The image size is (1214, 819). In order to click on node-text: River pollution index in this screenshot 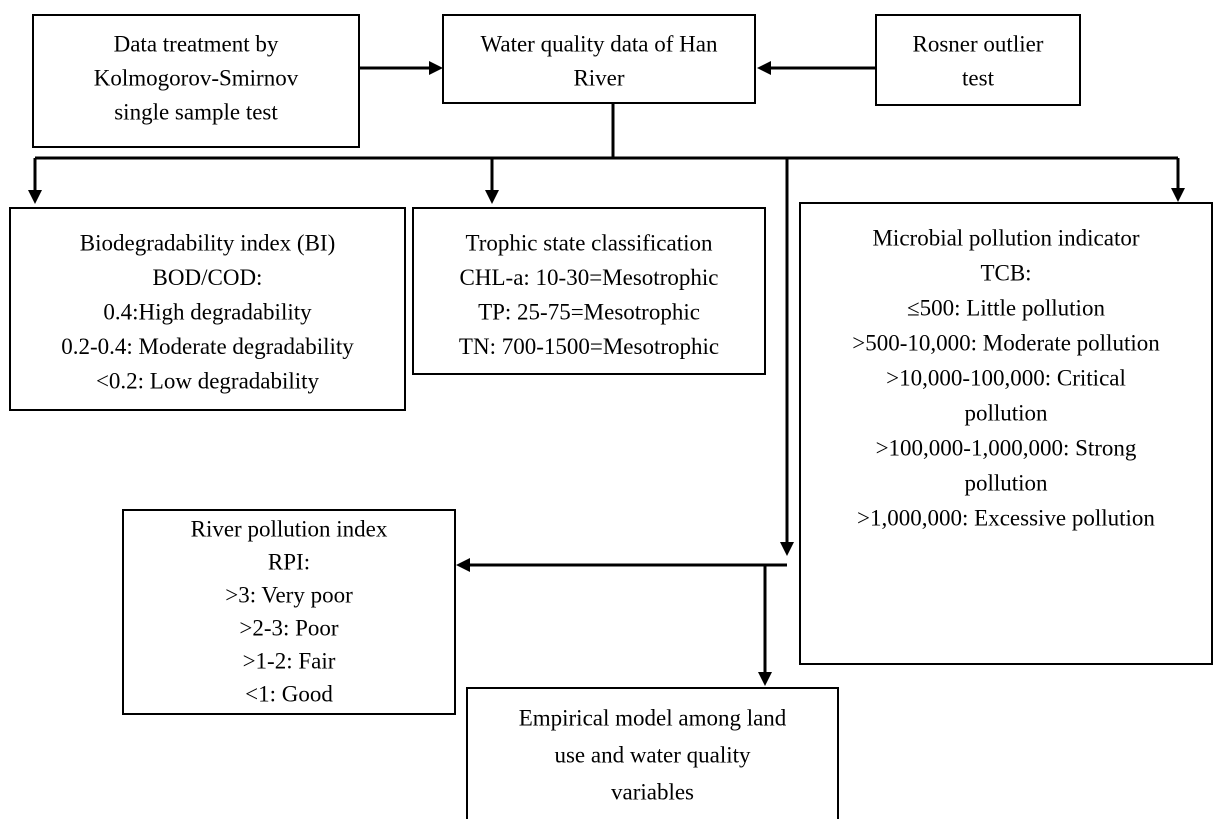, I will do `click(289, 528)`.